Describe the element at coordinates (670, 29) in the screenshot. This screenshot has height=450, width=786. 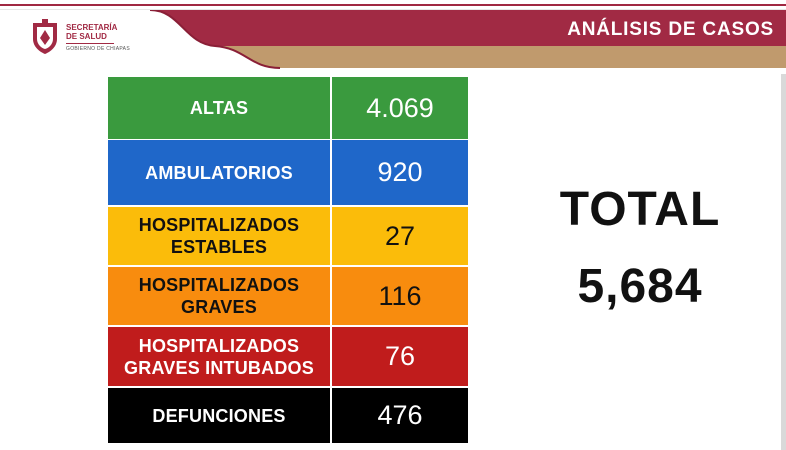
I see `page-title: ANÁLISIS DE CASOS` at that location.